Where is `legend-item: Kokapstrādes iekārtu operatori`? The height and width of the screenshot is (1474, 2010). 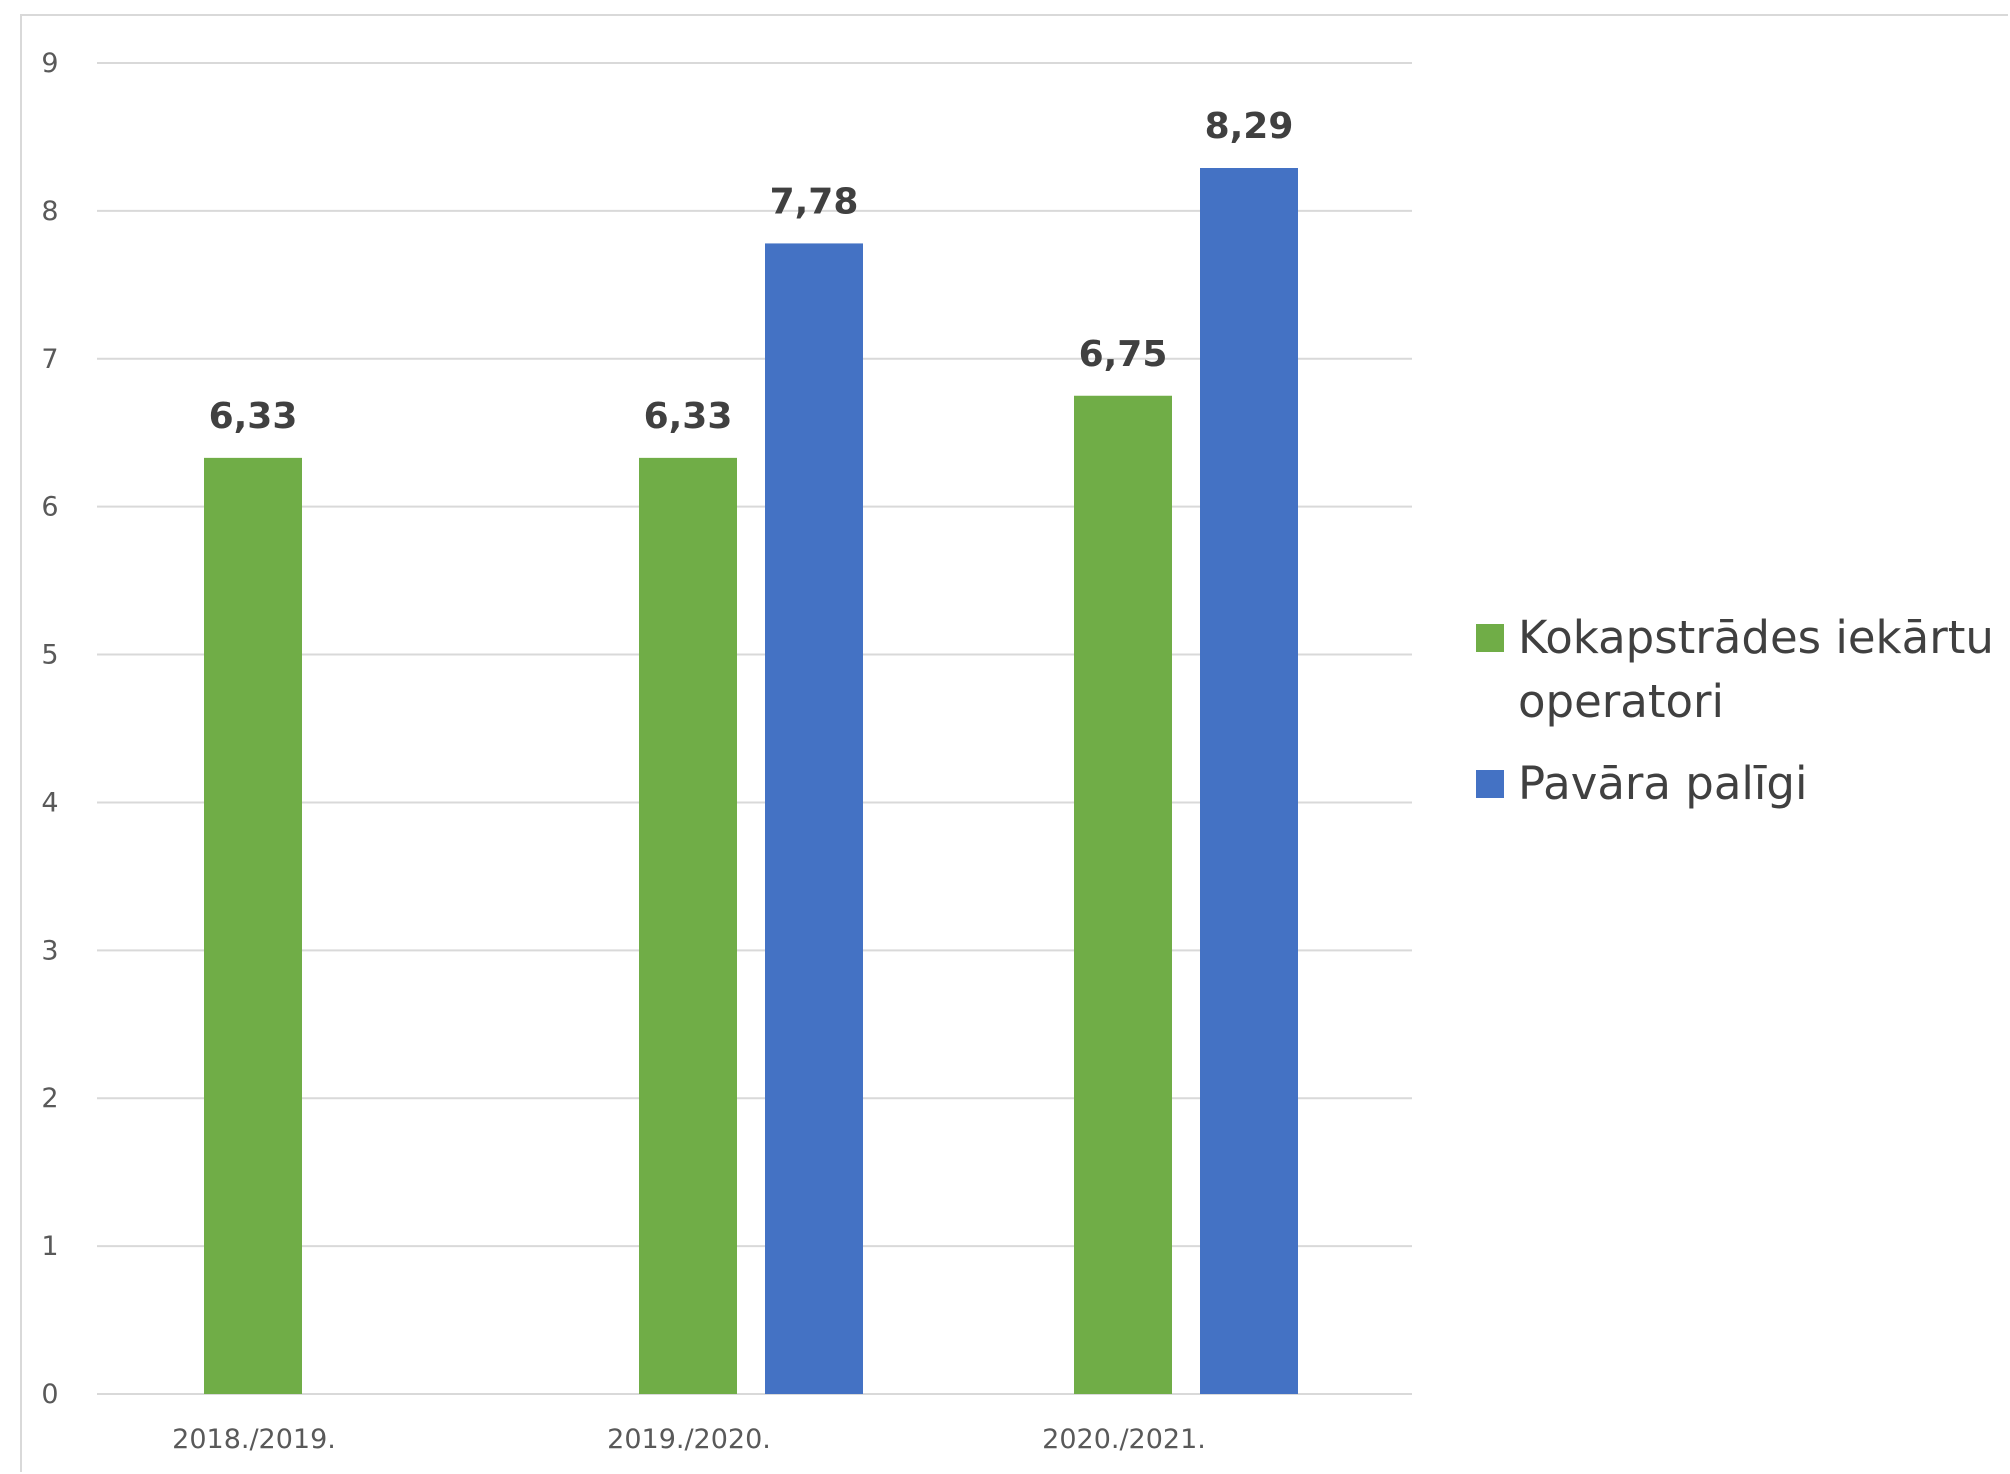 legend-item: Kokapstrādes iekārtu operatori is located at coordinates (1741, 670).